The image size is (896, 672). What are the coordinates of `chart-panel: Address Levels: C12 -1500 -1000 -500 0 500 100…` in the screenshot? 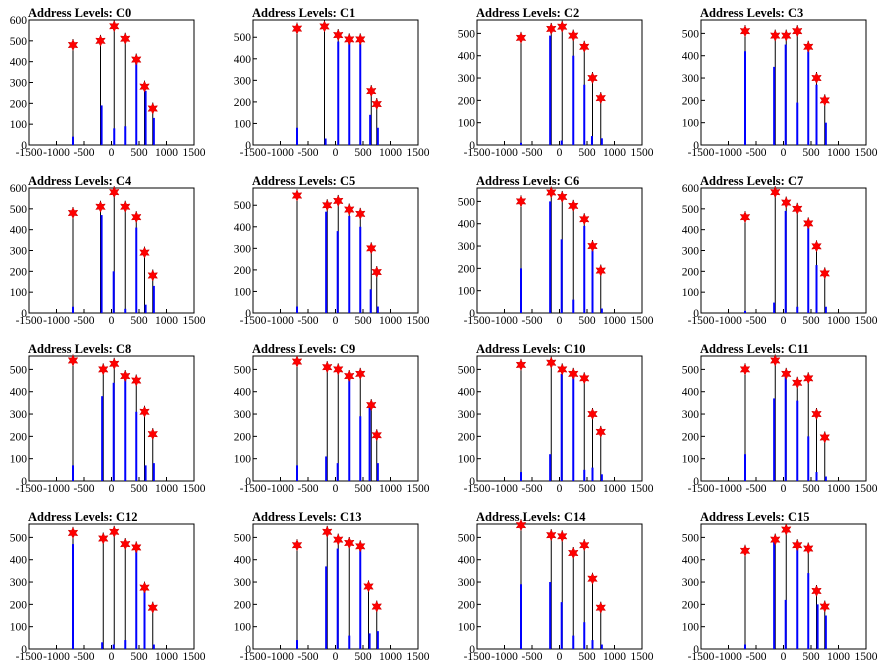 It's located at (112, 588).